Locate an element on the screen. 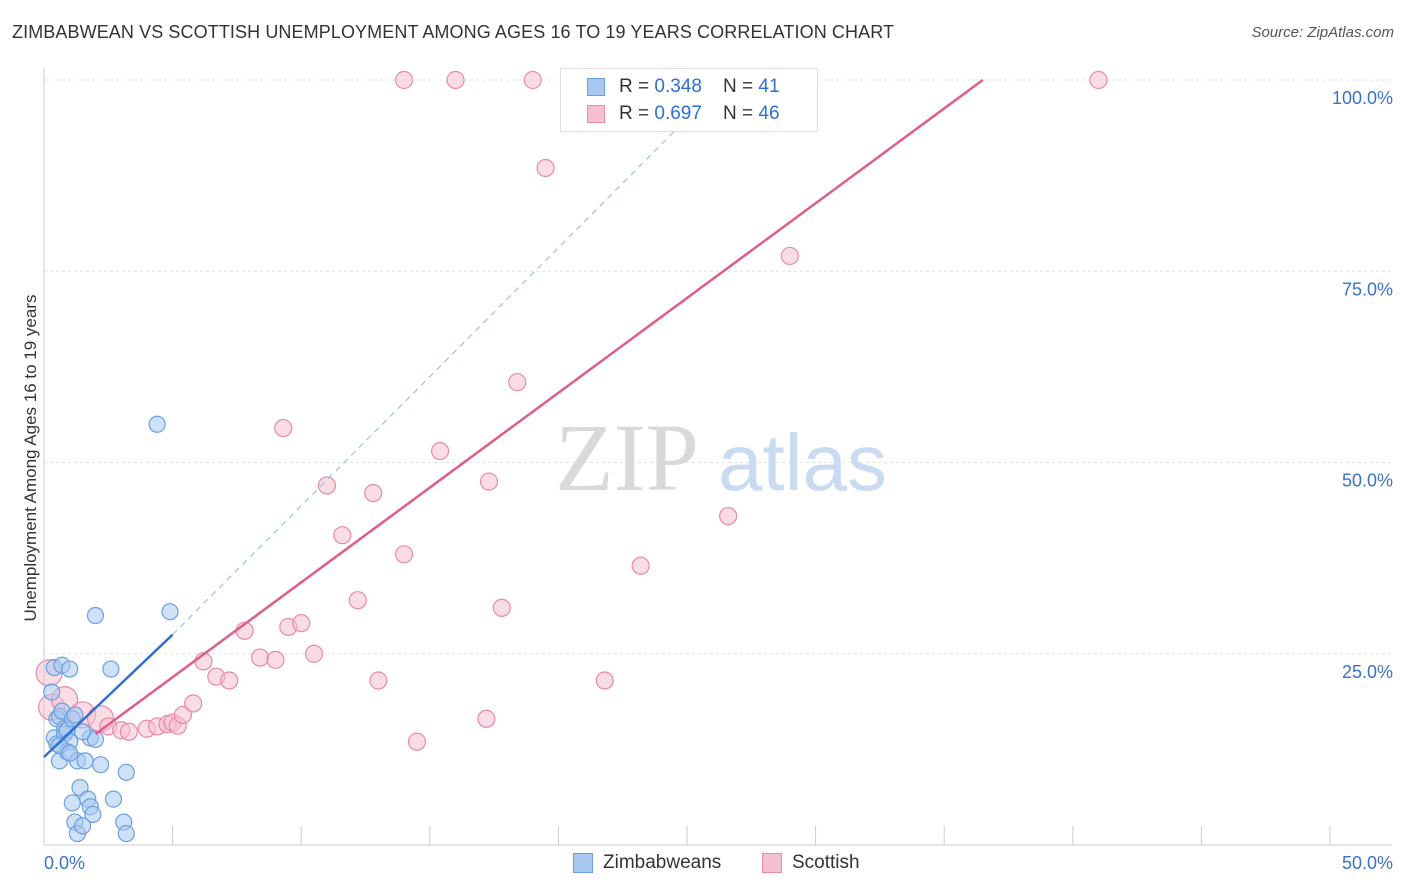 The width and height of the screenshot is (1406, 892). legend-n-zimbabweans: 41 is located at coordinates (769, 86).